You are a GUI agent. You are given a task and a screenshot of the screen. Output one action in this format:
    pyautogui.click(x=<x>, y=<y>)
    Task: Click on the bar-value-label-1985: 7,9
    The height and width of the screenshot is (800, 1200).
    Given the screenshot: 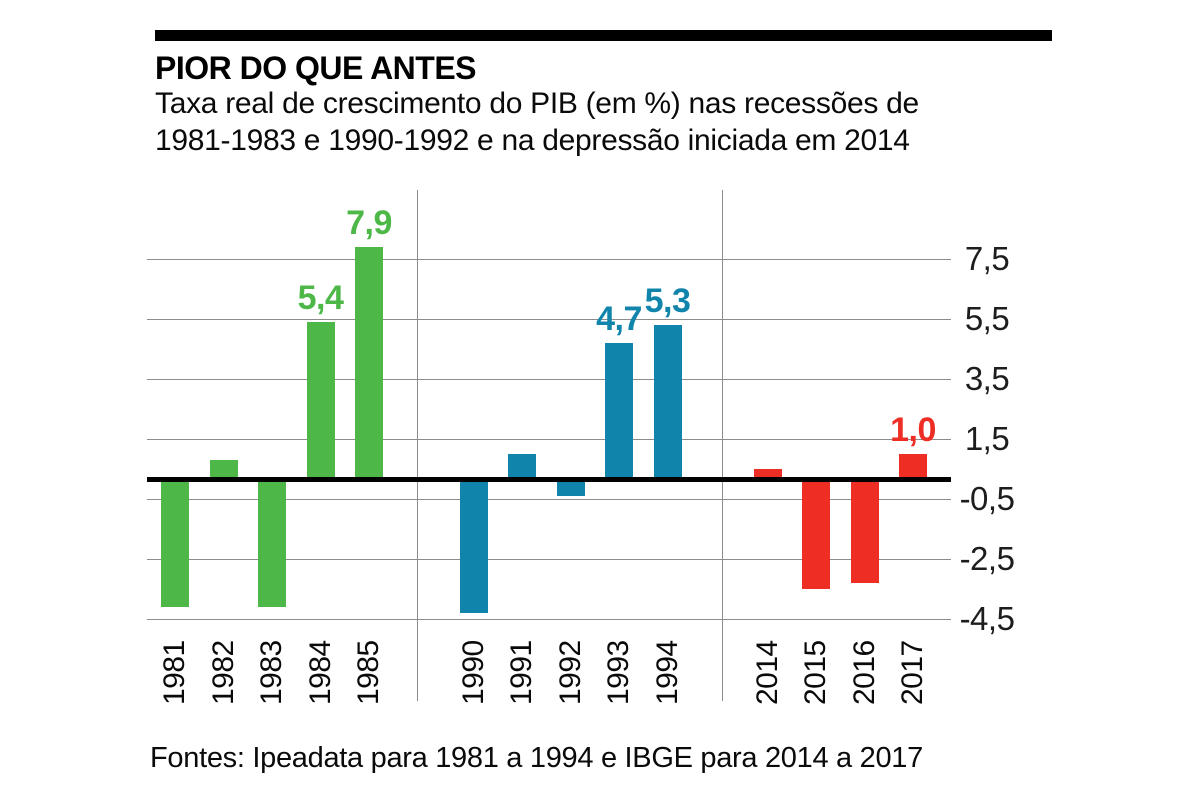 What is the action you would take?
    pyautogui.click(x=369, y=223)
    